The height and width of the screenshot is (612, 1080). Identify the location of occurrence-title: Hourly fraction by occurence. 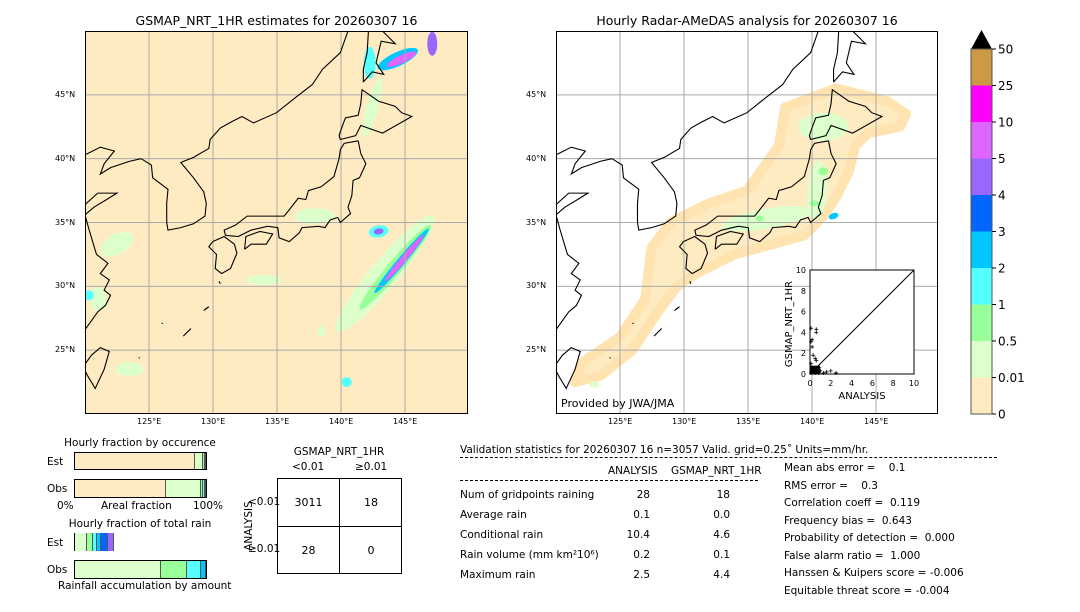
(140, 443).